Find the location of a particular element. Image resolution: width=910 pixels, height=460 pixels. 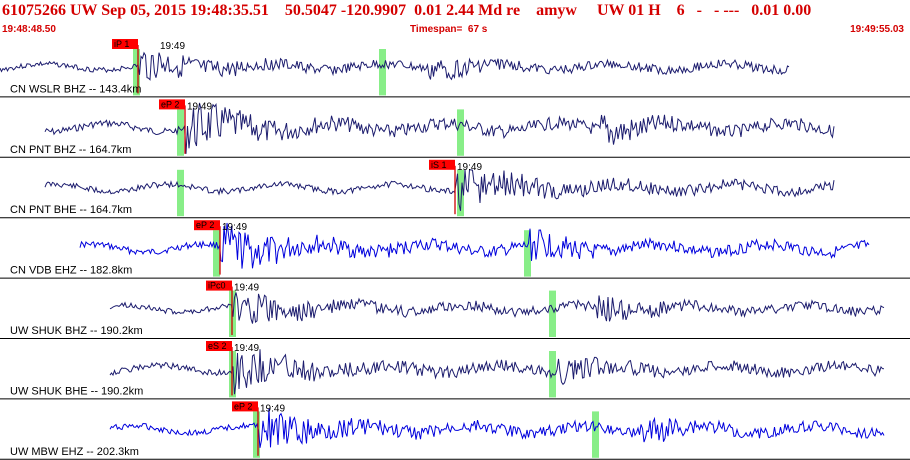

station-label: UW MBW EHZ -- 202.3km is located at coordinates (74, 452).